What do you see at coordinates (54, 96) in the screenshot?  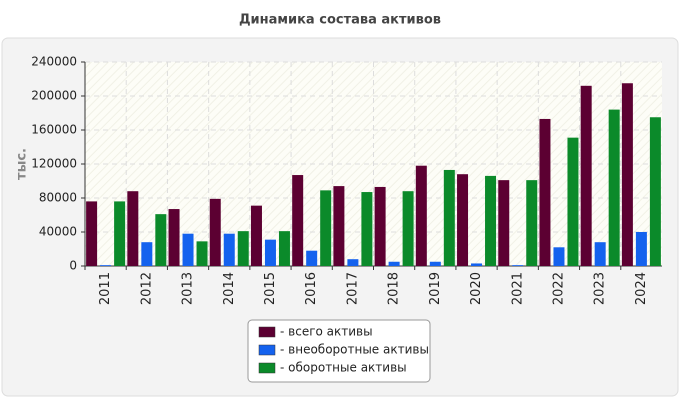 I see `y-tick-label: 200000` at bounding box center [54, 96].